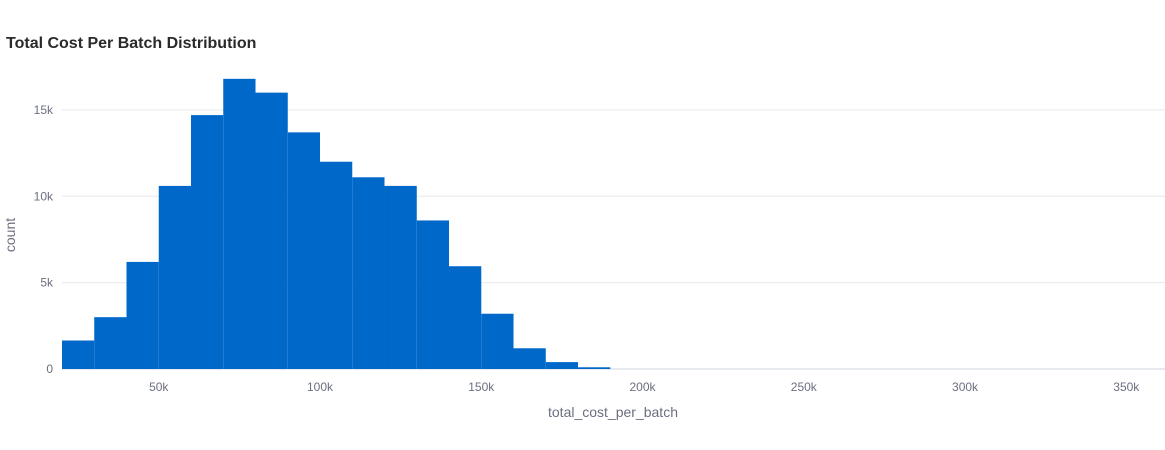 The width and height of the screenshot is (1165, 450). What do you see at coordinates (1126, 387) in the screenshot?
I see `x-tick-label: 350k` at bounding box center [1126, 387].